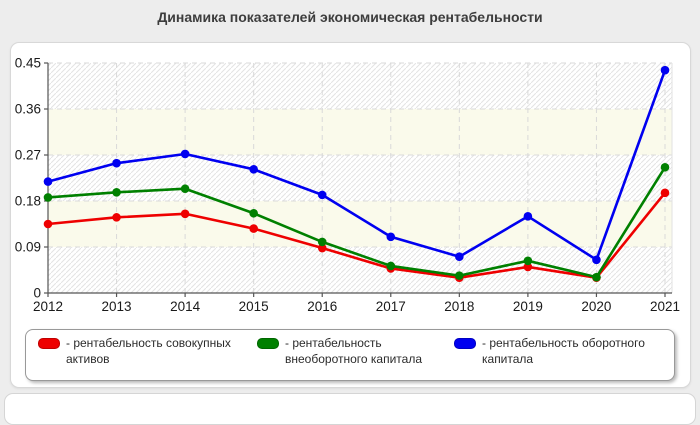 The height and width of the screenshot is (425, 700). I want to click on x-tick-label: 2019, so click(528, 306).